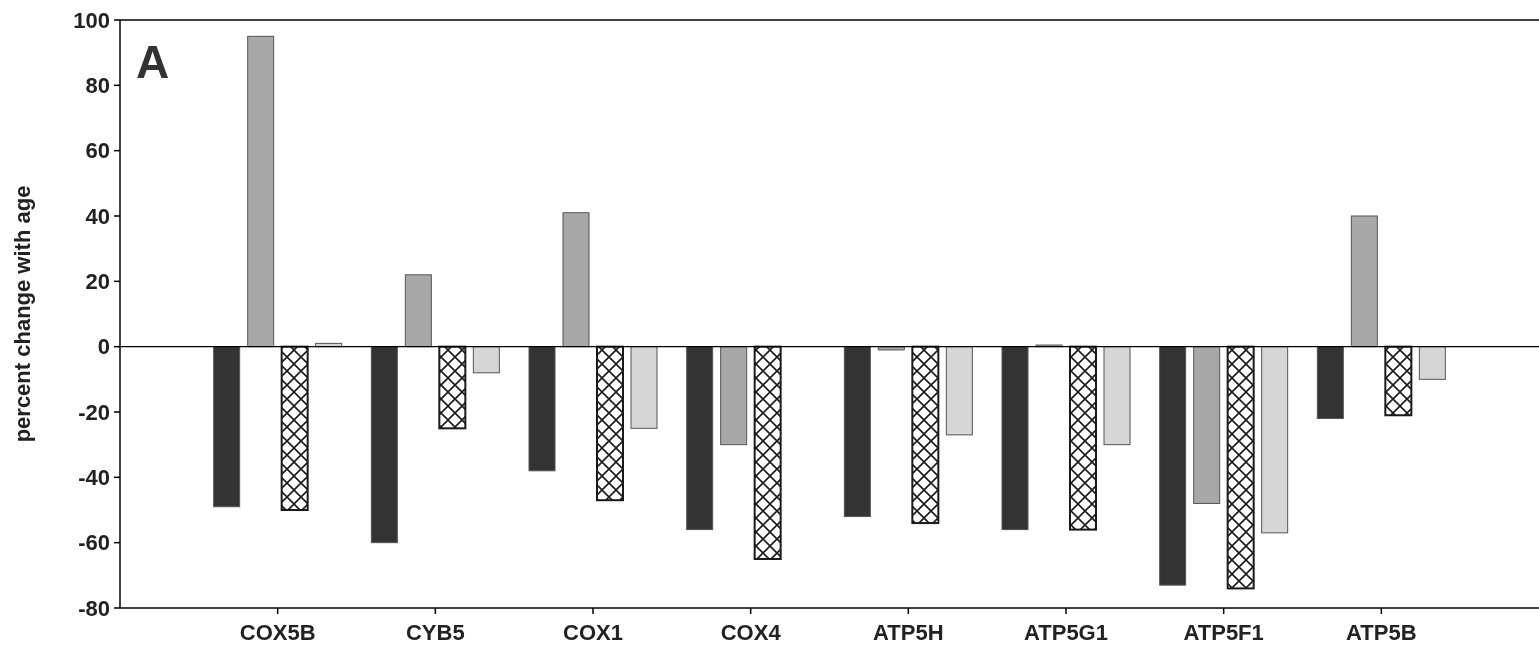  Describe the element at coordinates (1066, 632) in the screenshot. I see `x-tick-label: ATP5G1` at that location.